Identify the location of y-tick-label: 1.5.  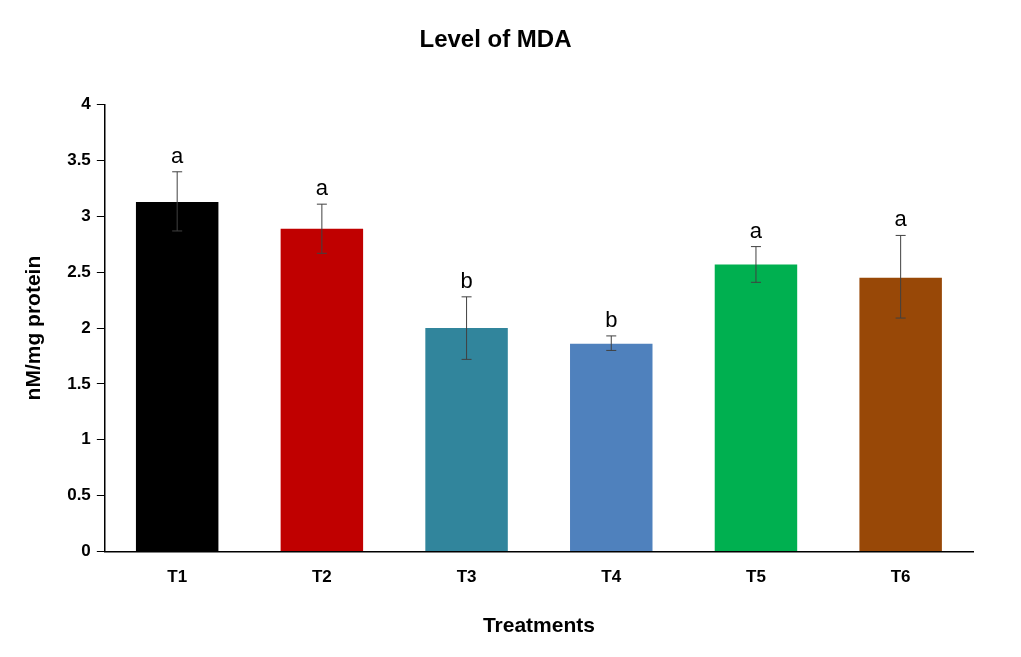
(79, 383).